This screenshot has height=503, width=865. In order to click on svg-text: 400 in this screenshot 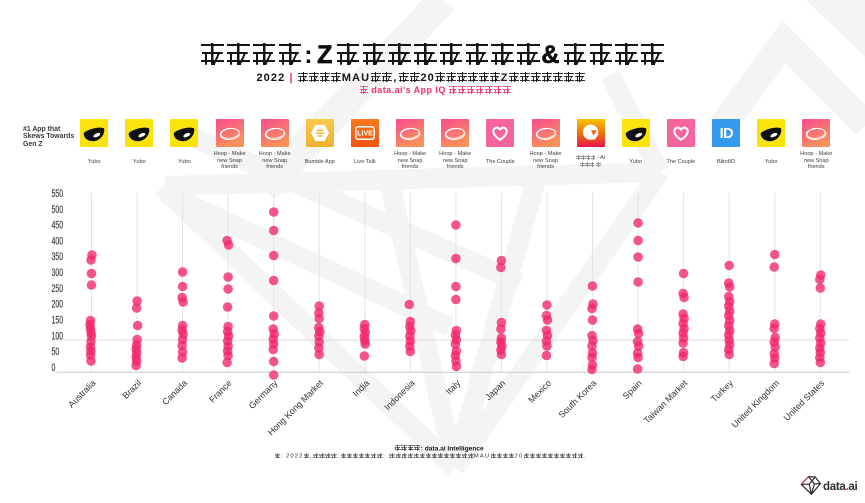, I will do `click(58, 241)`.